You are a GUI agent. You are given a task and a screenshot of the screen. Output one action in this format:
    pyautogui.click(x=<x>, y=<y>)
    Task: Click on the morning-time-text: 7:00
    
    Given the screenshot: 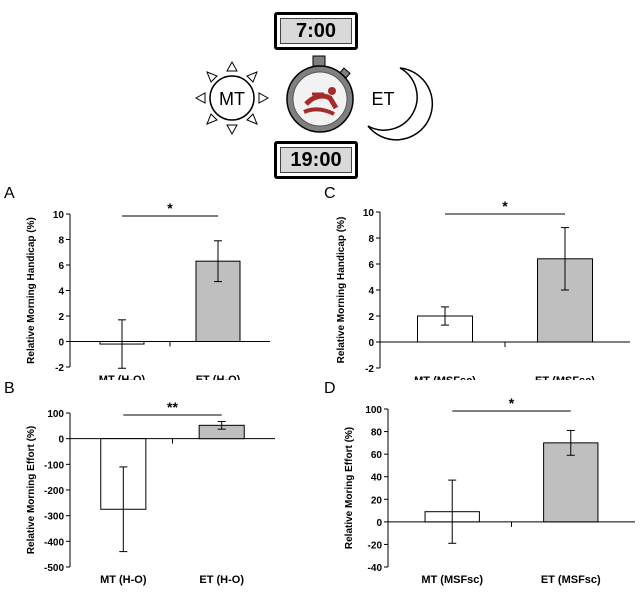 What is the action you would take?
    pyautogui.click(x=316, y=31)
    